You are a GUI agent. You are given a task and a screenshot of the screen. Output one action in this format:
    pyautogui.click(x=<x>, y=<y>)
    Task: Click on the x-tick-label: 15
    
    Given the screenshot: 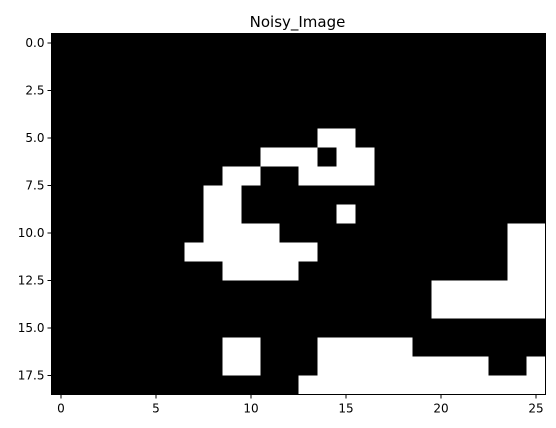 What is the action you would take?
    pyautogui.click(x=345, y=409)
    